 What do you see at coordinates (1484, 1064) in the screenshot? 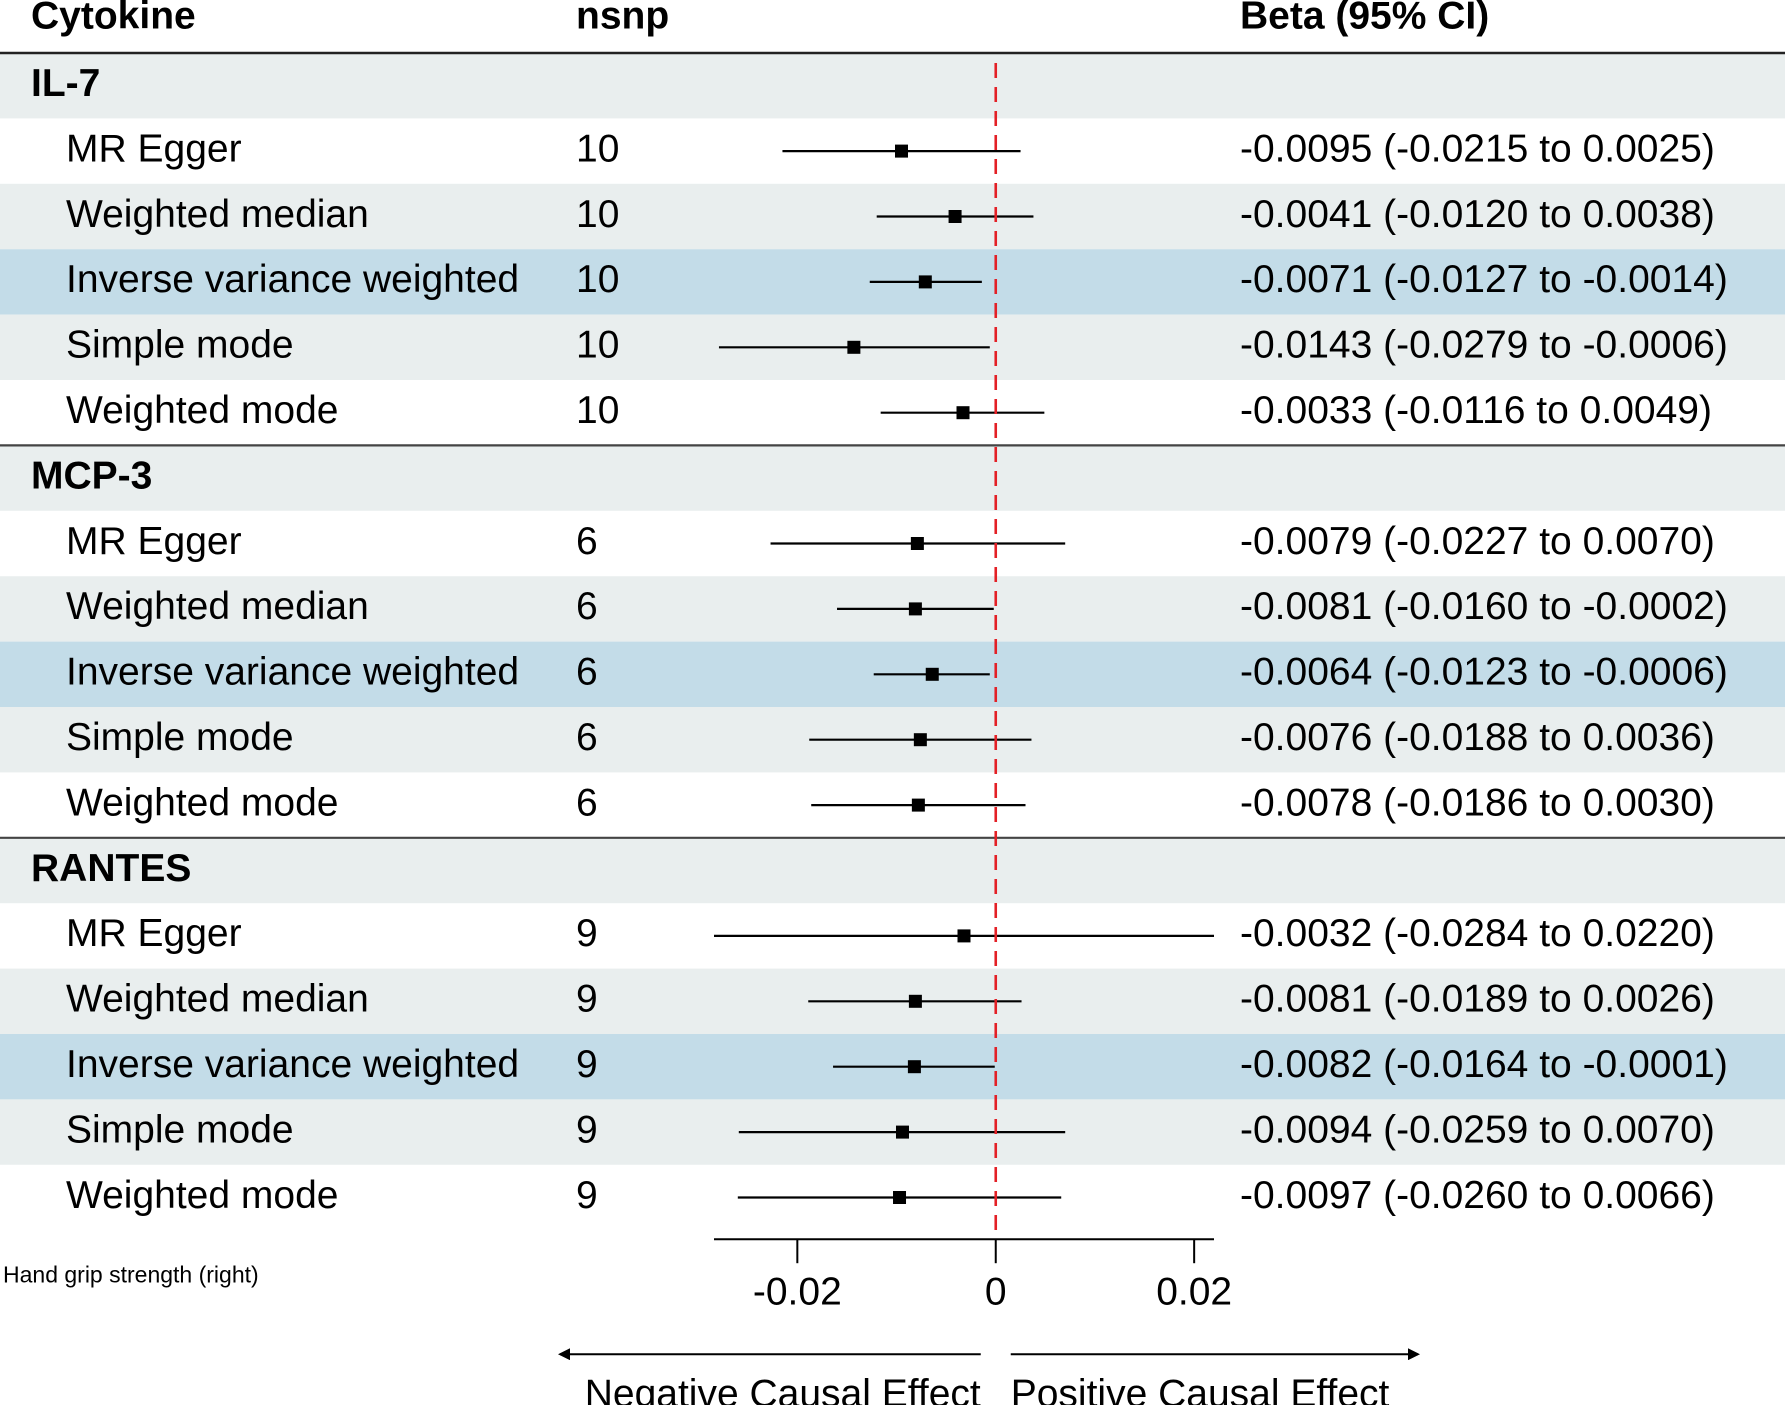
I see `beta-ci-label: -0.0082 (-0.0164 to -0.0001)` at bounding box center [1484, 1064].